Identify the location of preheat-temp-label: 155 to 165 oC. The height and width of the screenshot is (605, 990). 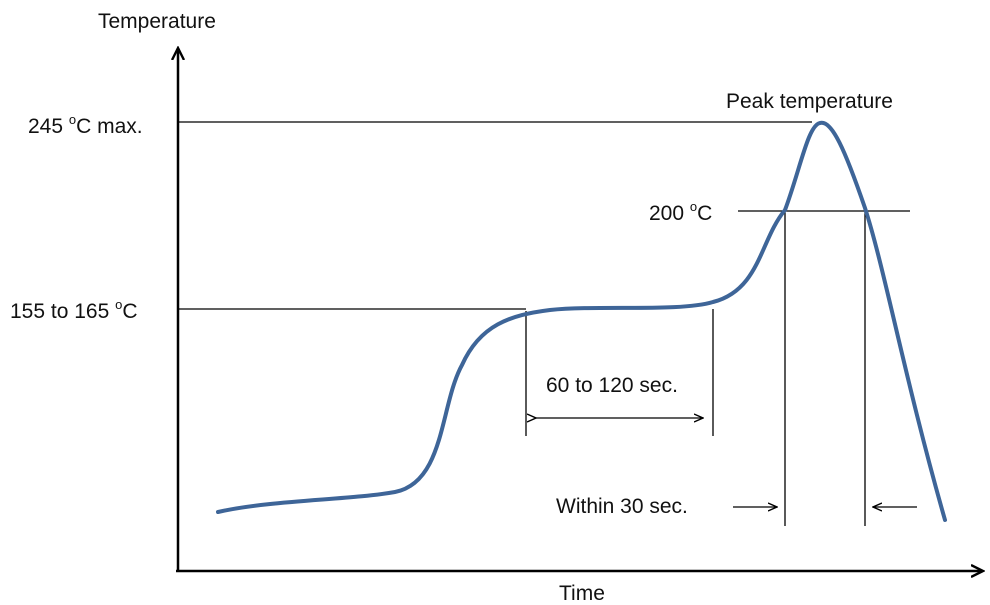
(74, 310).